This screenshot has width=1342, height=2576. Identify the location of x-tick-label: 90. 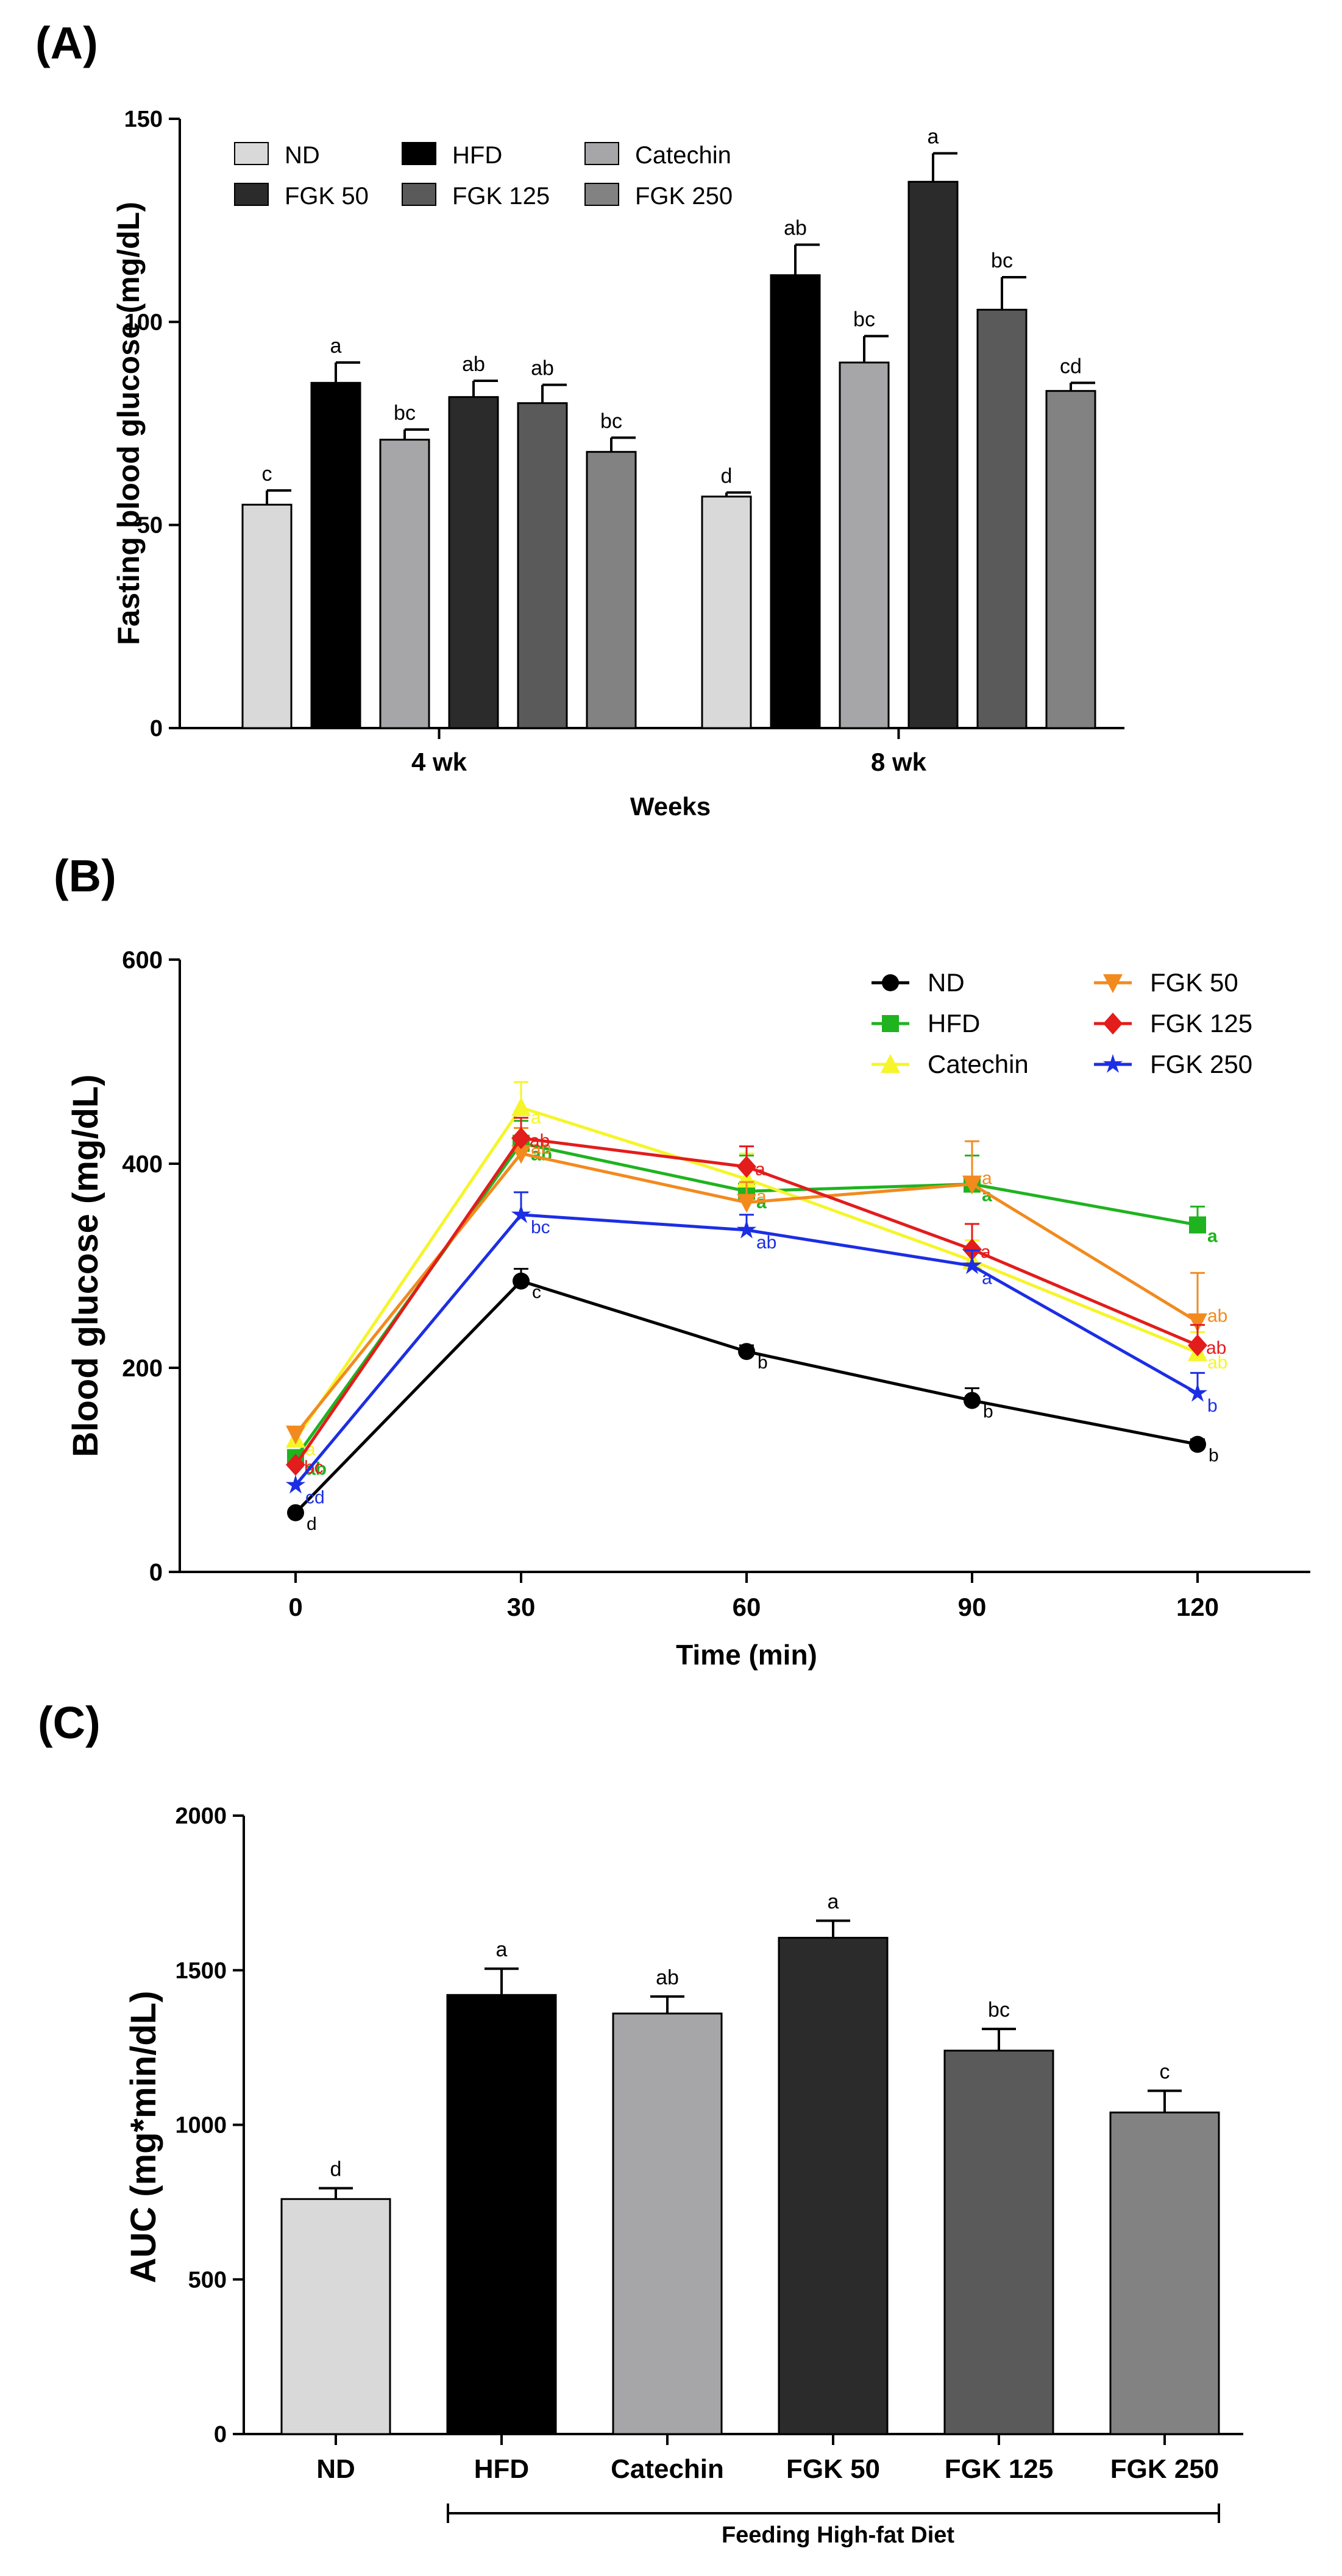
(972, 1607).